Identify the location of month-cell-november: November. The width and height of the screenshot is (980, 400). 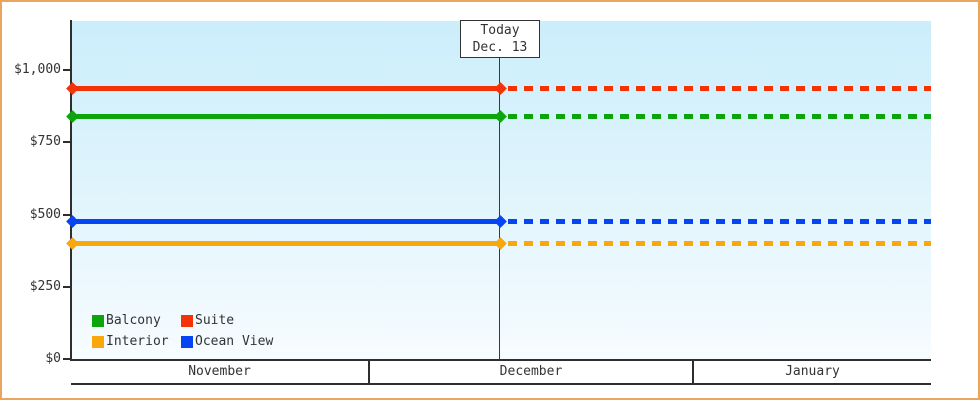
(221, 372).